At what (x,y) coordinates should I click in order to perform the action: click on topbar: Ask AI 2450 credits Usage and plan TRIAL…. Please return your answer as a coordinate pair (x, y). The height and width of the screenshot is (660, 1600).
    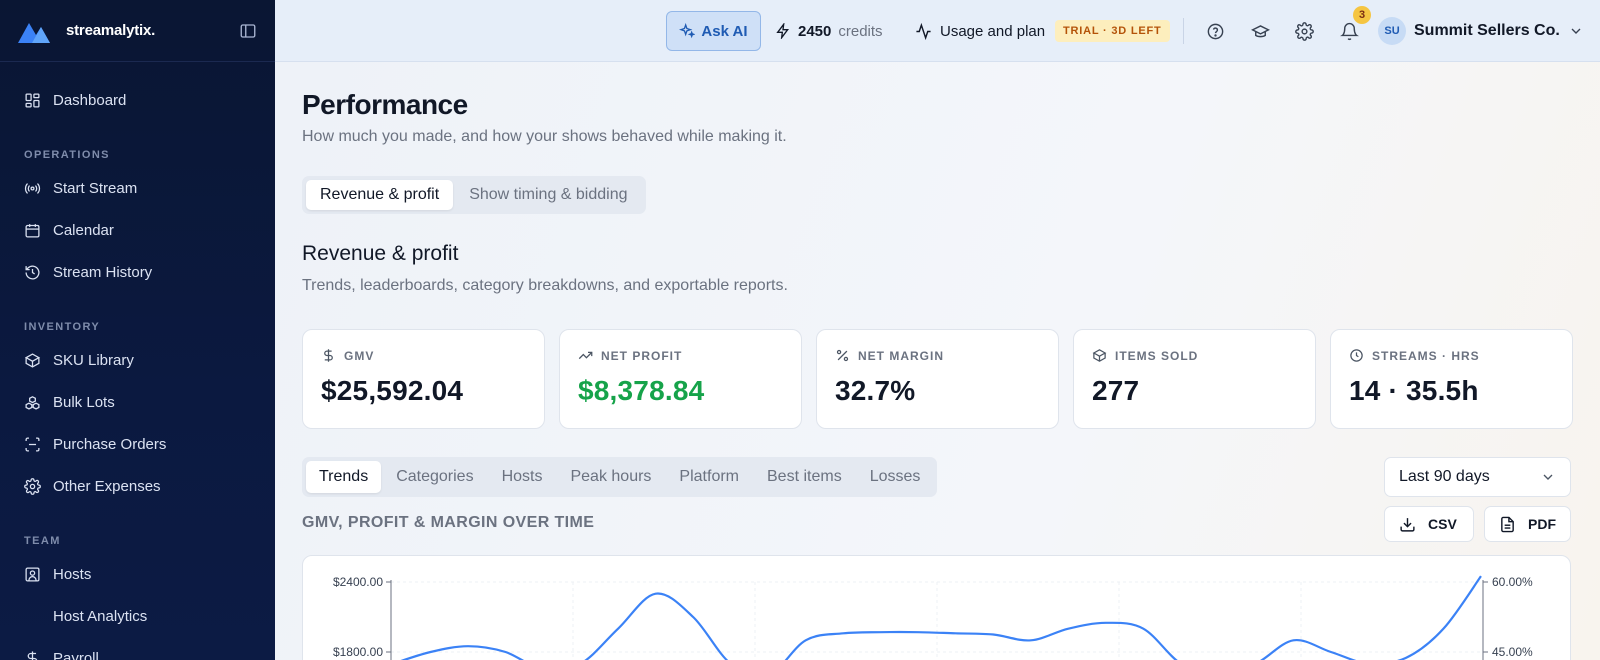
    Looking at the image, I should click on (937, 31).